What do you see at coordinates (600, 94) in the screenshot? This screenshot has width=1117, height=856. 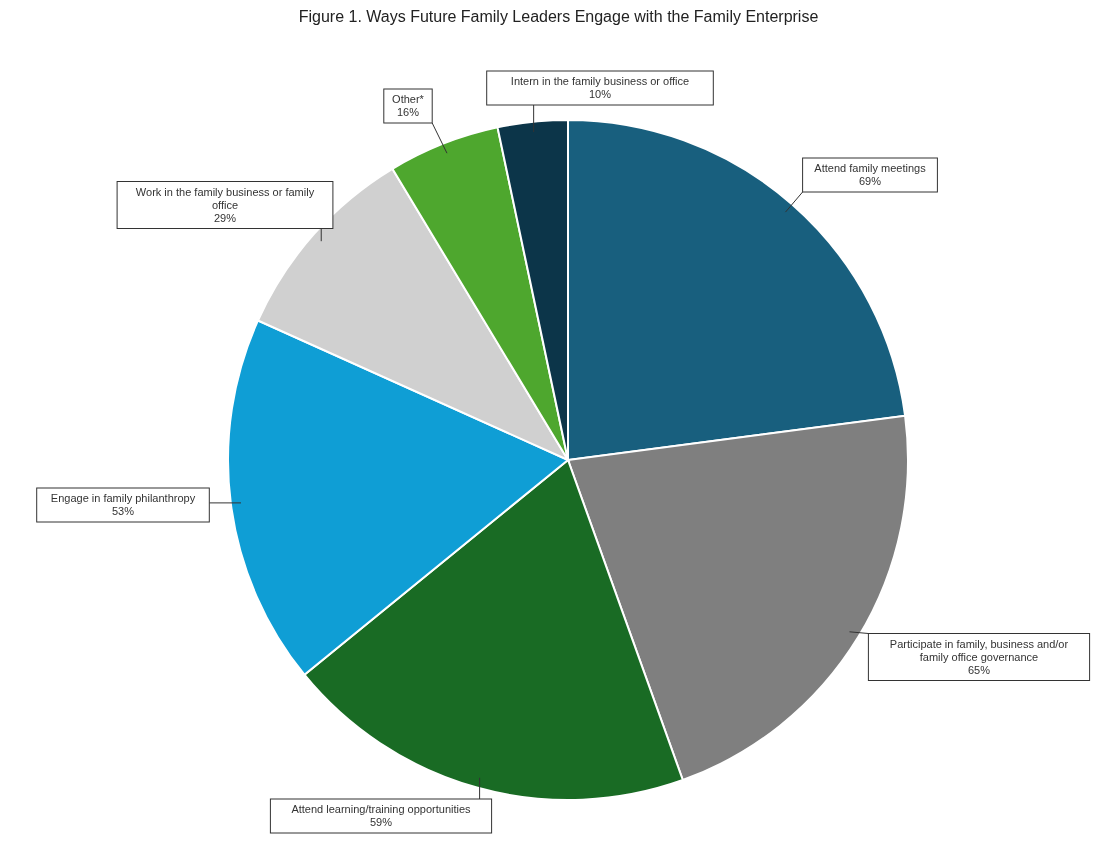 I see `data-label: 10%` at bounding box center [600, 94].